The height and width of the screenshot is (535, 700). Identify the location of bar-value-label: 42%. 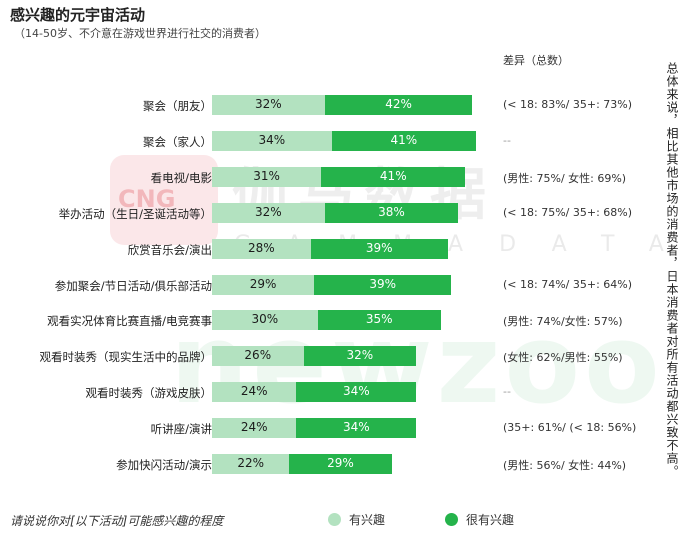
(398, 104).